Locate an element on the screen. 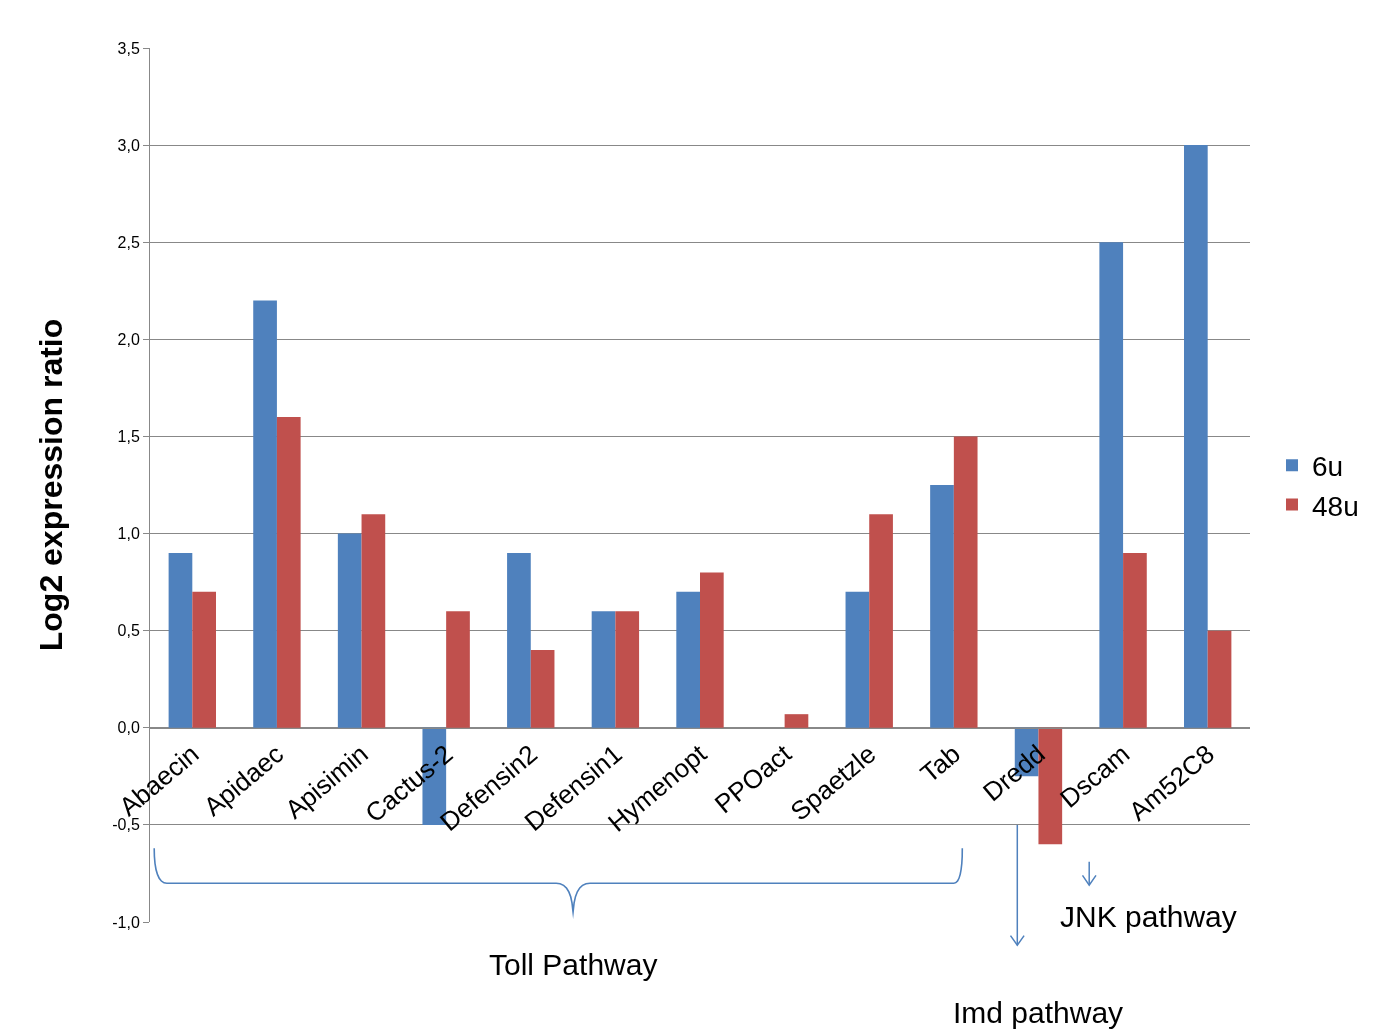  y-tick-label: -0,5 is located at coordinates (126, 825).